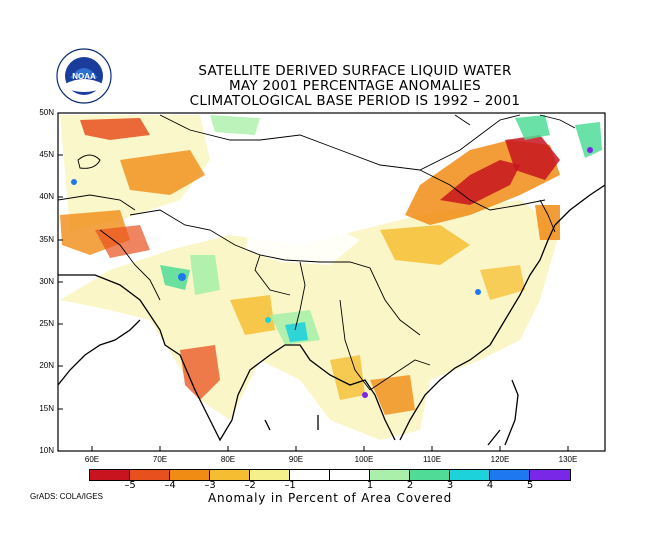  Describe the element at coordinates (46, 323) in the screenshot. I see `lat-label: 25N` at that location.